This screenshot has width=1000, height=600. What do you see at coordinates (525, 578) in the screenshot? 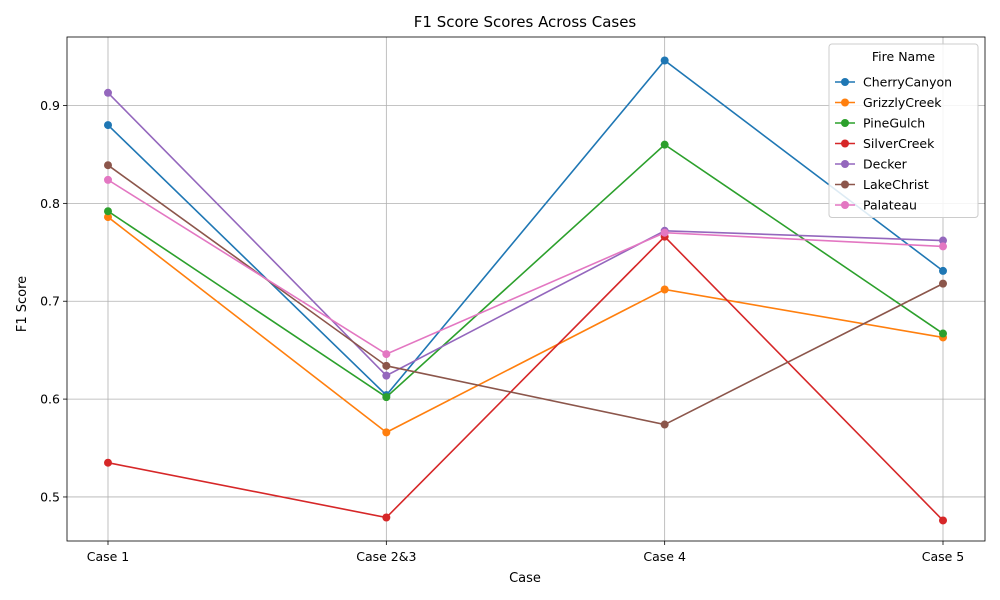
I see `x-axis-title: Case` at bounding box center [525, 578].